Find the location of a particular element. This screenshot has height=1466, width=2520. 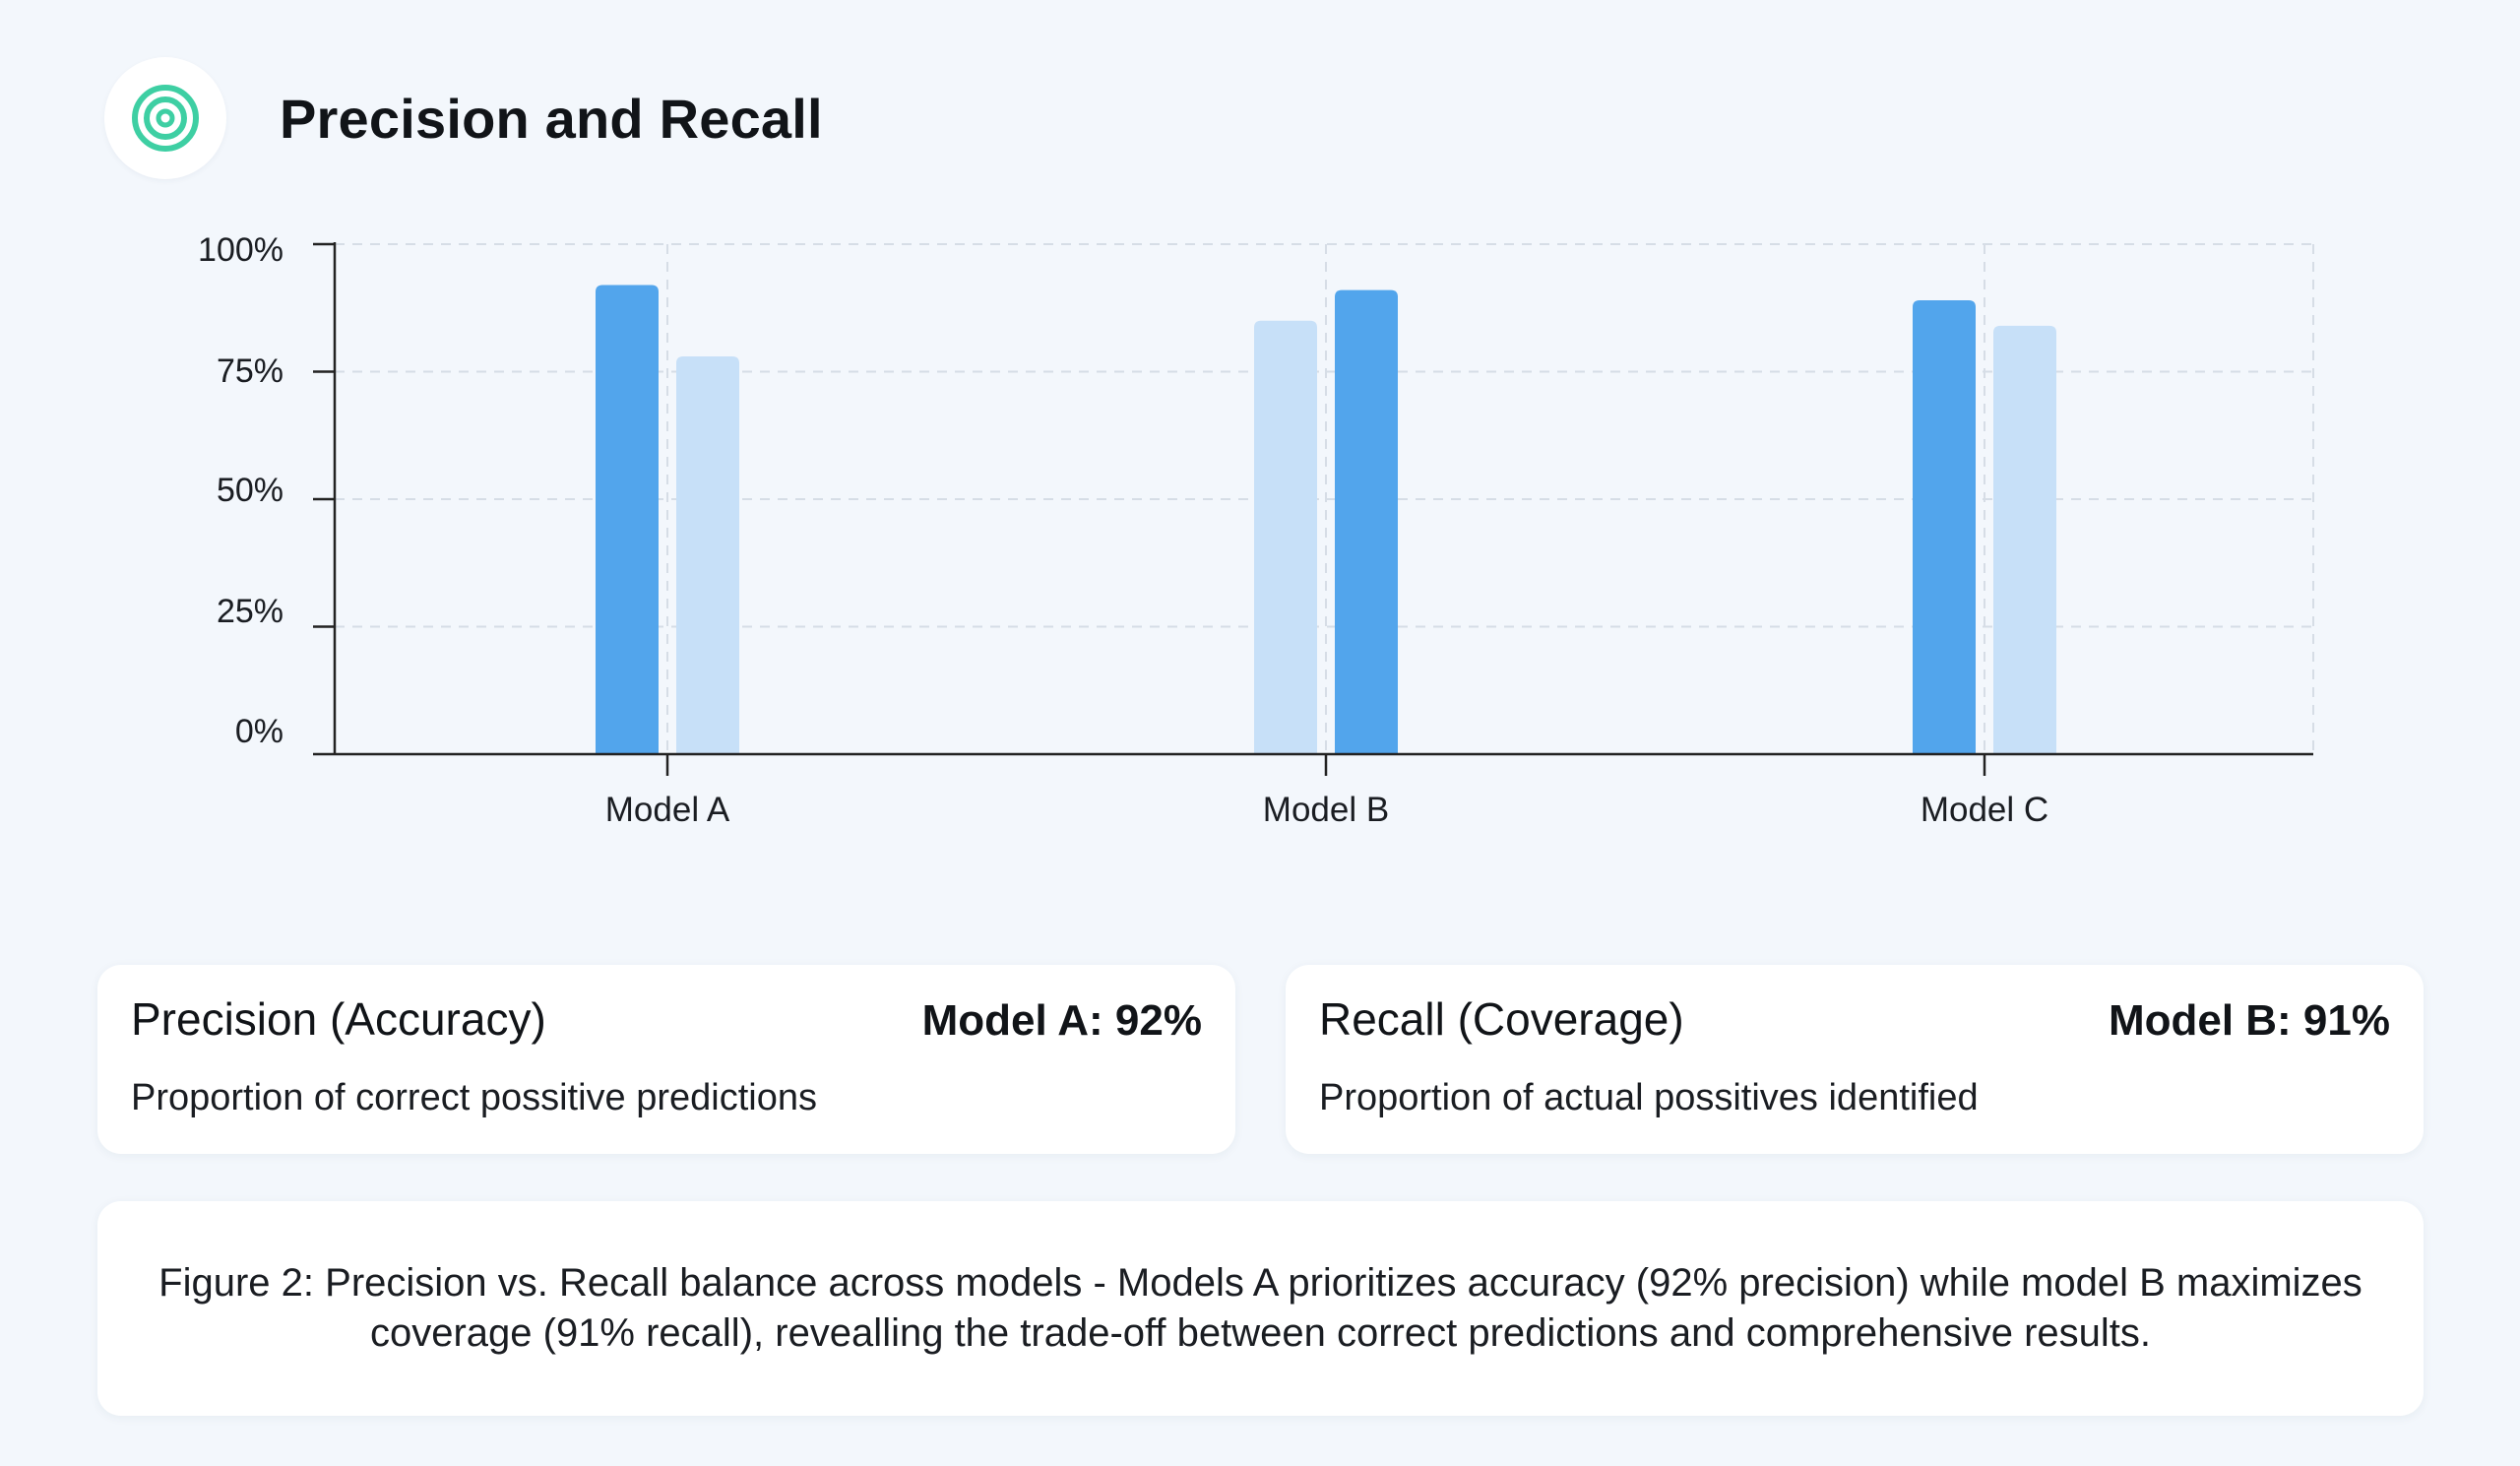

logo-badge is located at coordinates (165, 118).